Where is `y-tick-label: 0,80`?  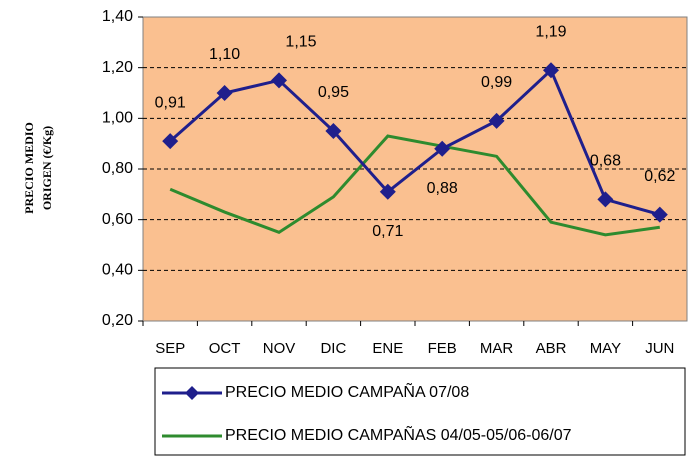
y-tick-label: 0,80 is located at coordinates (117, 168).